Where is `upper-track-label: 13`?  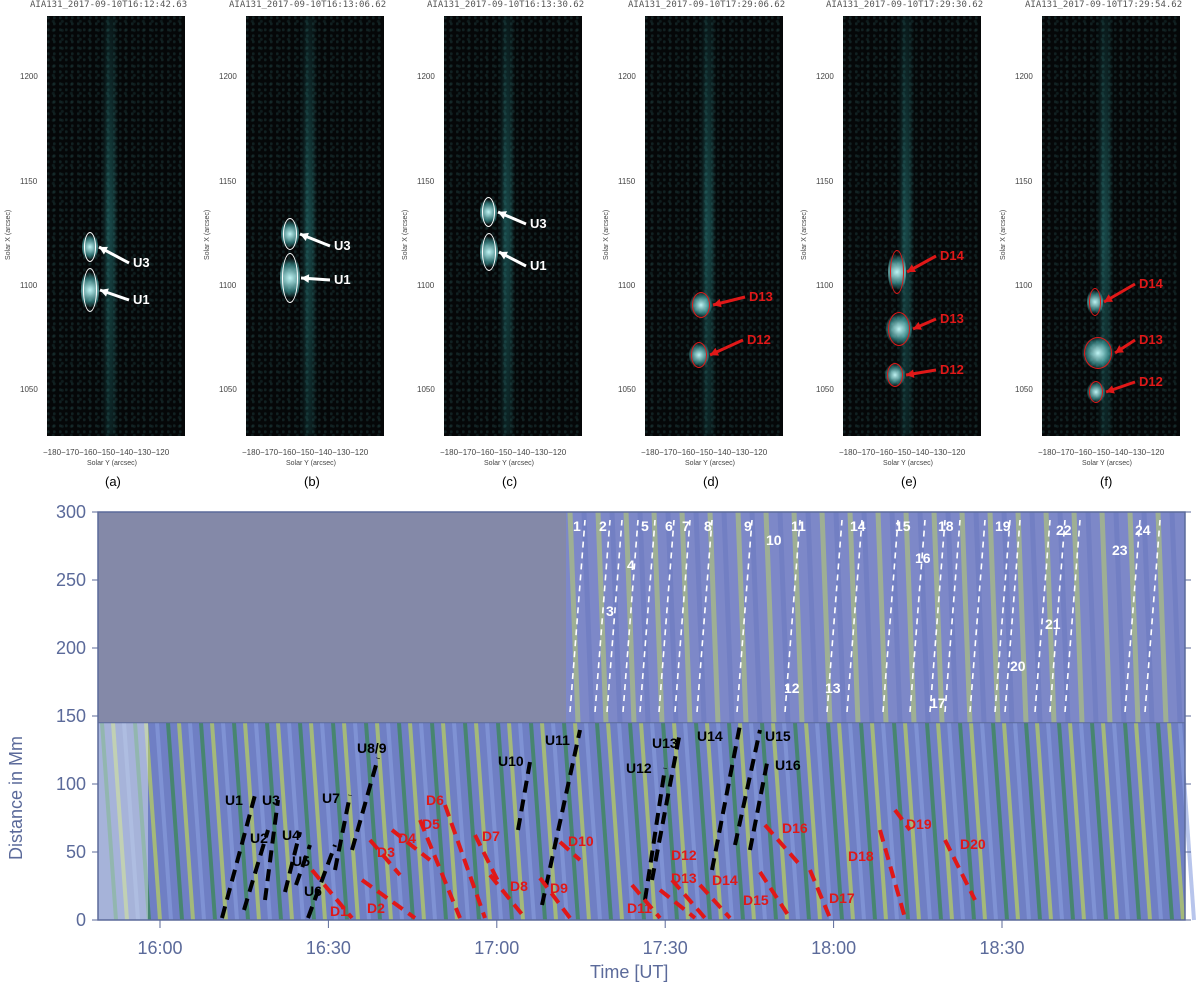
upper-track-label: 13 is located at coordinates (833, 688).